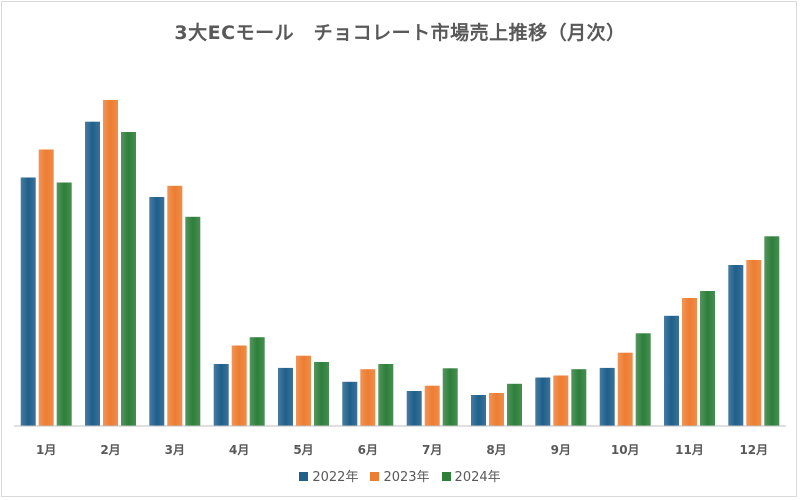 This screenshot has height=500, width=800. I want to click on x-tick-label: 7月, so click(432, 450).